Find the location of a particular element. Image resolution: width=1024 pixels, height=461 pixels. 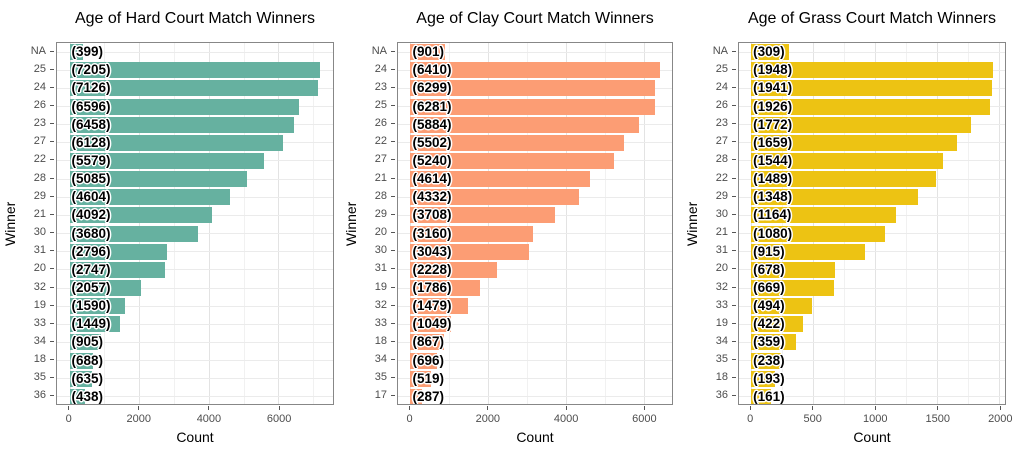

bar-count-label: (6281) is located at coordinates (432, 106).